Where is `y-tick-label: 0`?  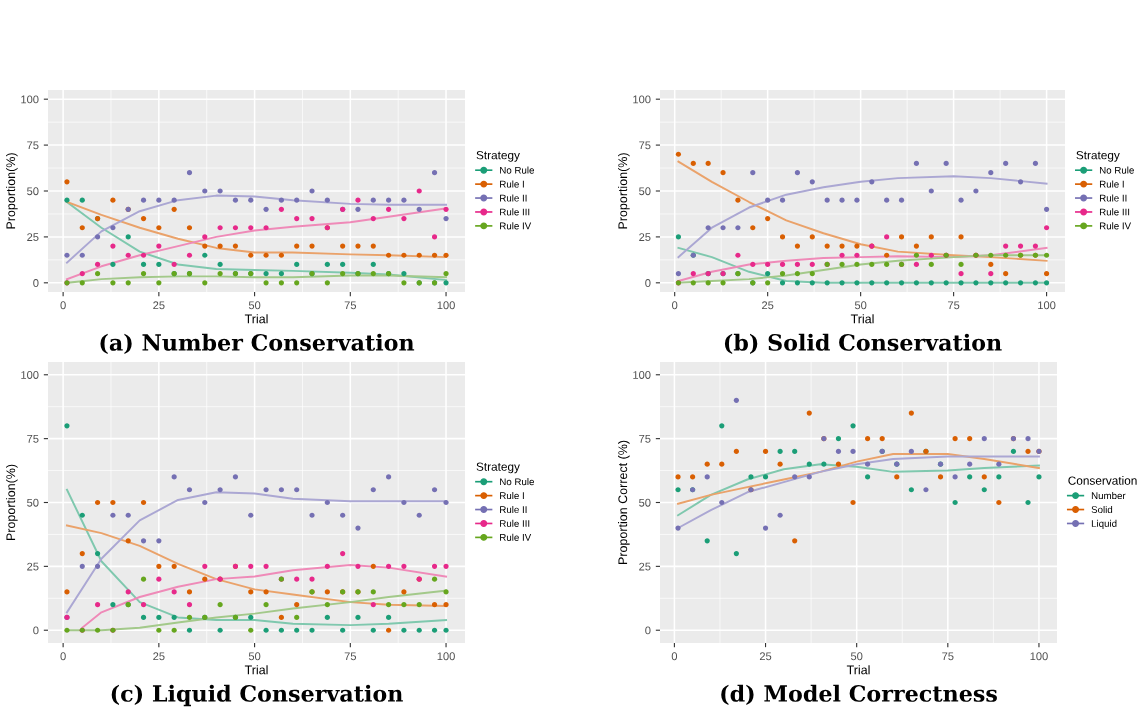
y-tick-label: 0 is located at coordinates (36, 283).